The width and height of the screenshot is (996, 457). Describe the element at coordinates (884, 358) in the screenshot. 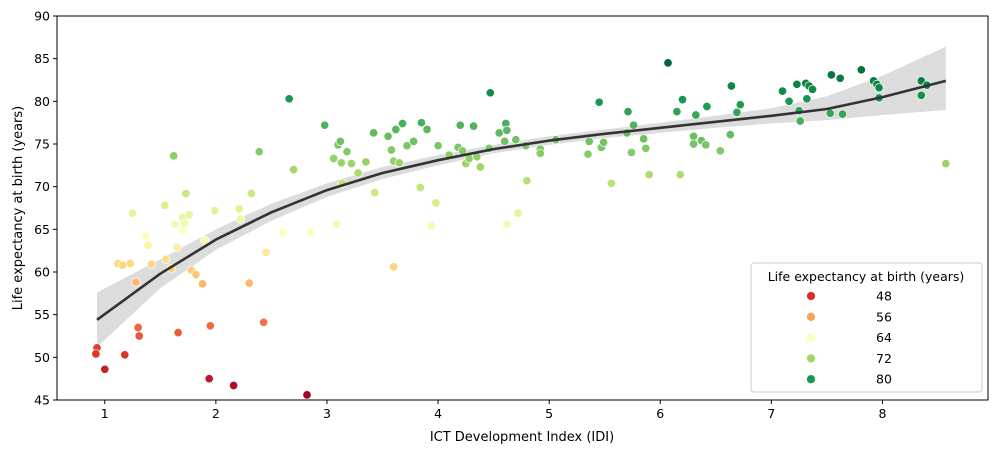

I see `legend-label: 72` at that location.